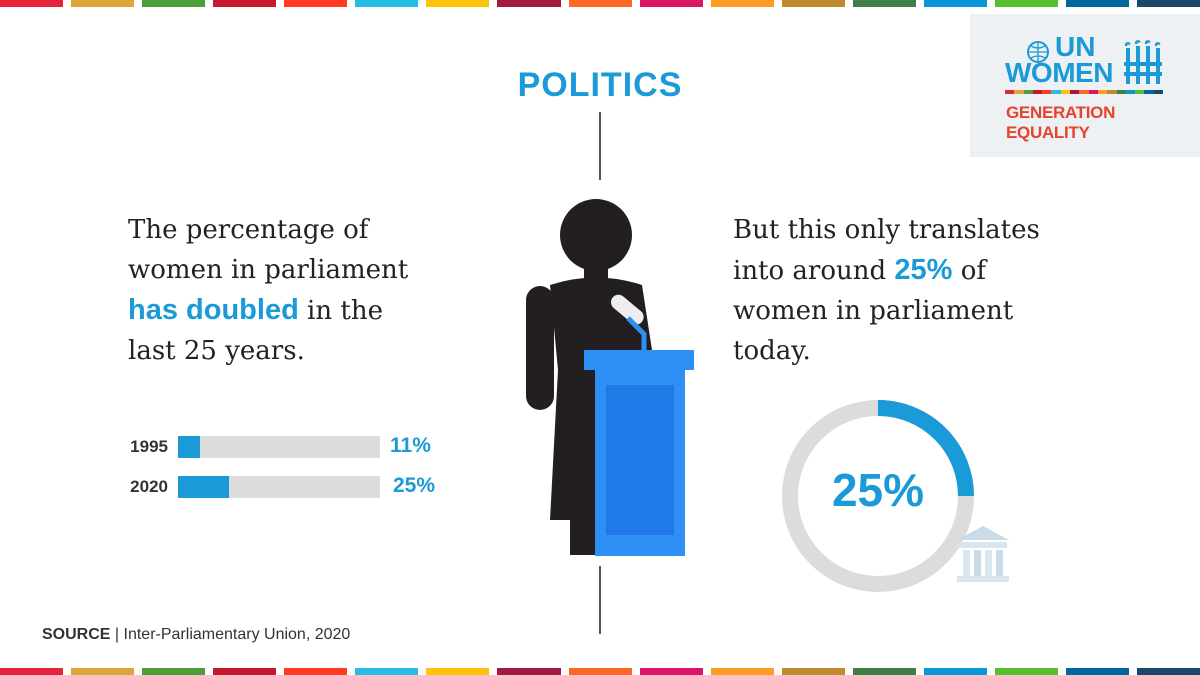  I want to click on logo-color-bar, so click(1084, 92).